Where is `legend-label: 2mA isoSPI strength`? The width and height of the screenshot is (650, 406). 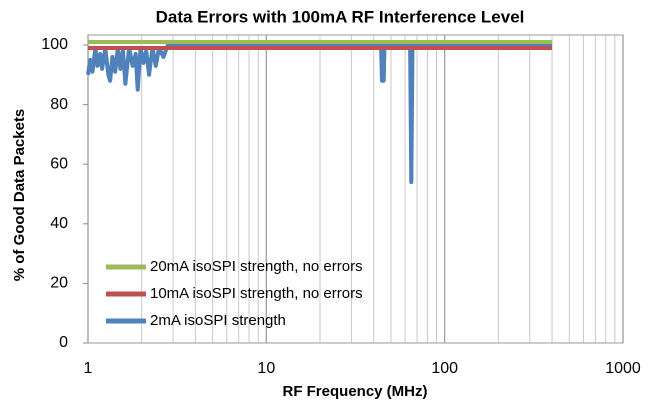
legend-label: 2mA isoSPI strength is located at coordinates (218, 320).